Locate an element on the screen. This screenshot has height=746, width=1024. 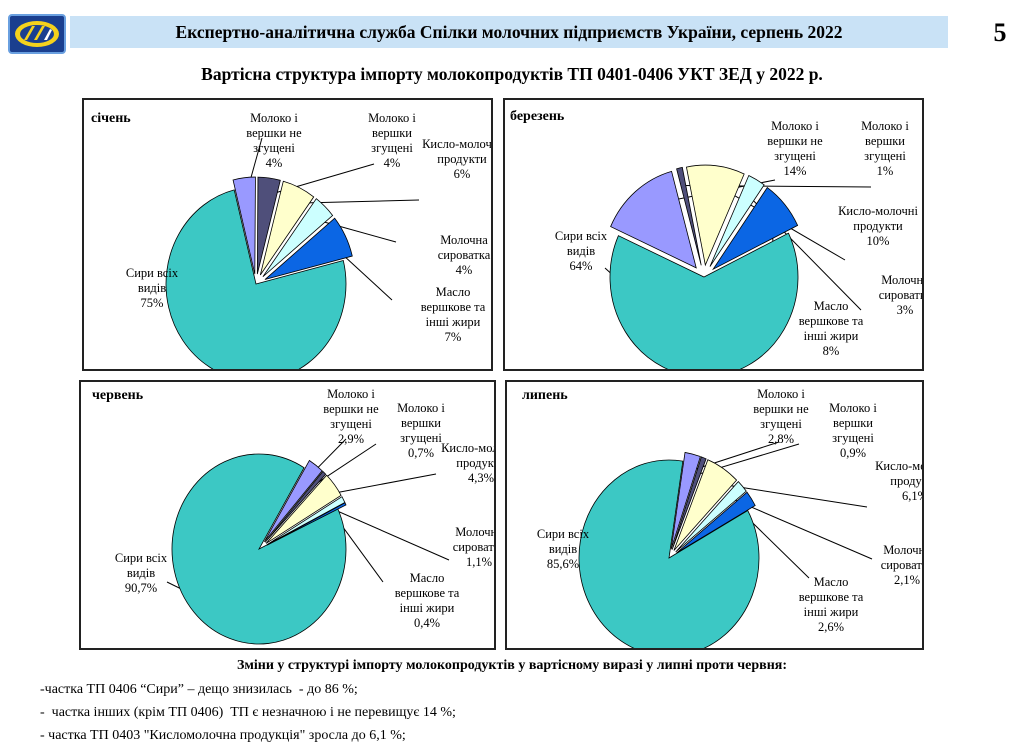
slice-label-milk-condensed: Молоко і вершки згущені 0,9% is located at coordinates (853, 430).